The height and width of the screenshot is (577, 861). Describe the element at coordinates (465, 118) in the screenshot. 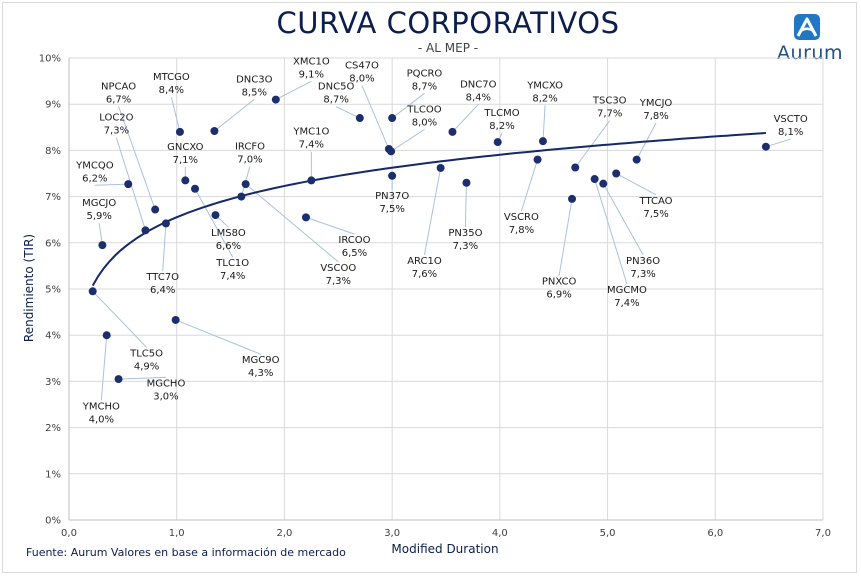

I see `leader-line-dnc7o` at that location.